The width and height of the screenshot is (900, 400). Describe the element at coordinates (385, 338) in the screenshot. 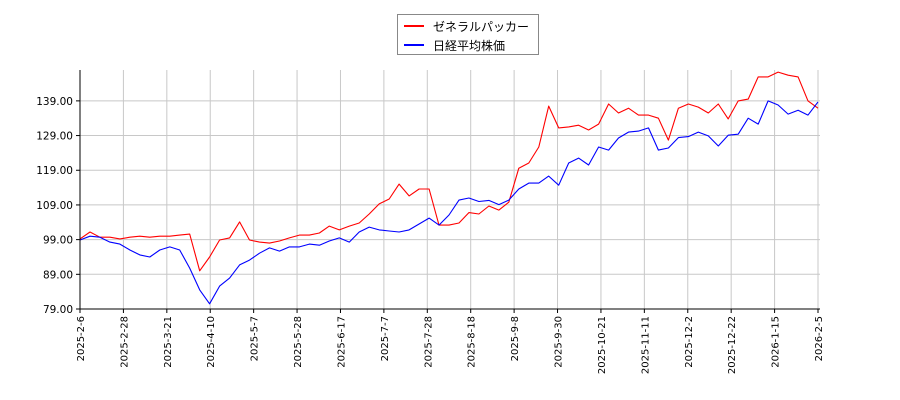

I see `x-tick-label: 2025-7-7` at that location.